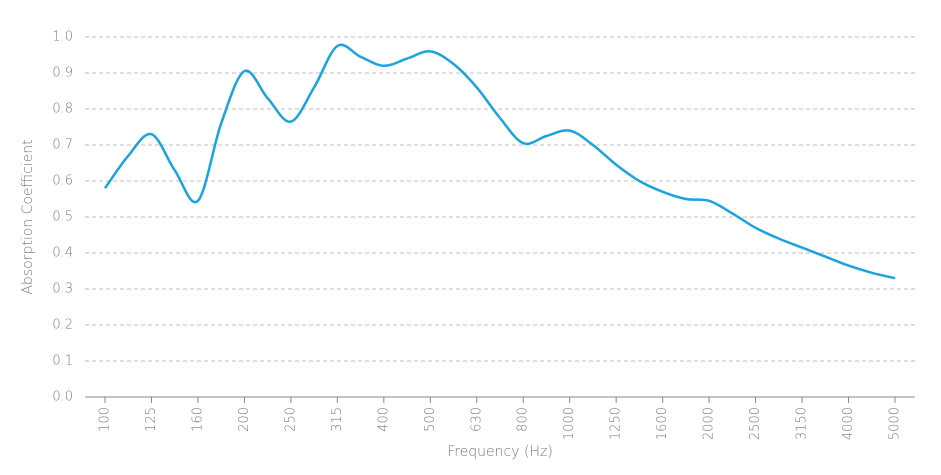 Image resolution: width=941 pixels, height=475 pixels. Describe the element at coordinates (62, 181) in the screenshot. I see `y-tick-label: 0.6` at that location.